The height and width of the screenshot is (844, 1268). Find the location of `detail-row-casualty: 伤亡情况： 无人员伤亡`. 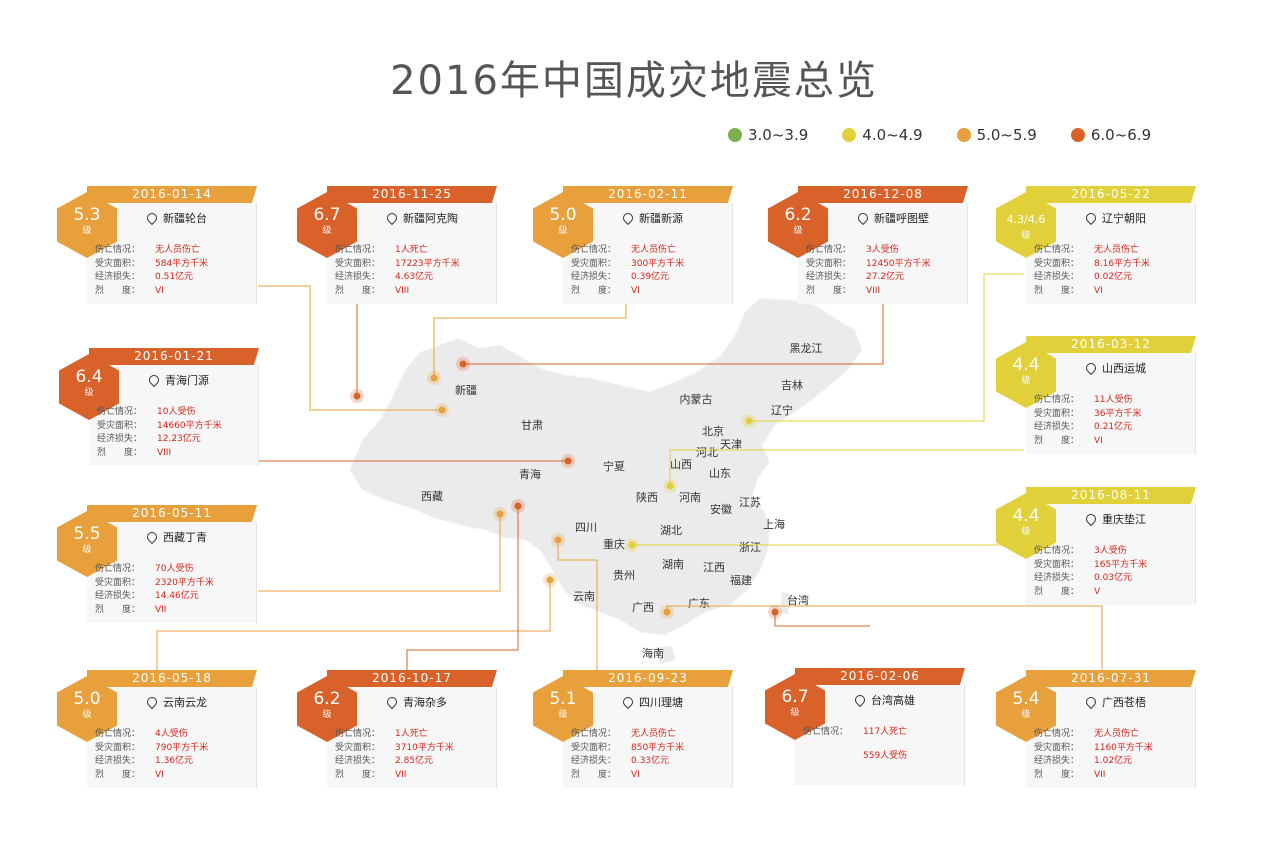

detail-row-casualty: 伤亡情况： 无人员伤亡 is located at coordinates (151, 251).